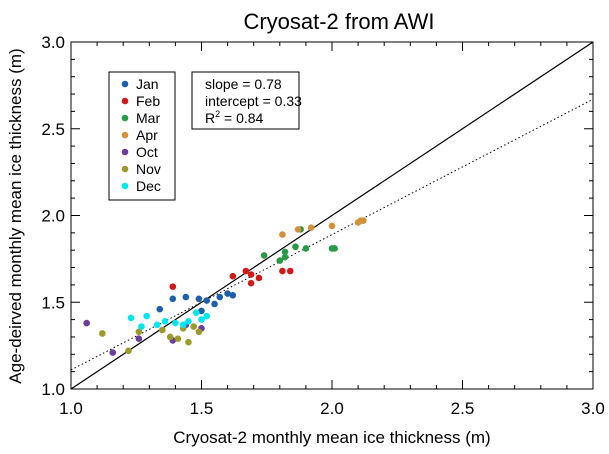  I want to click on legend-marker-dec, so click(125, 186).